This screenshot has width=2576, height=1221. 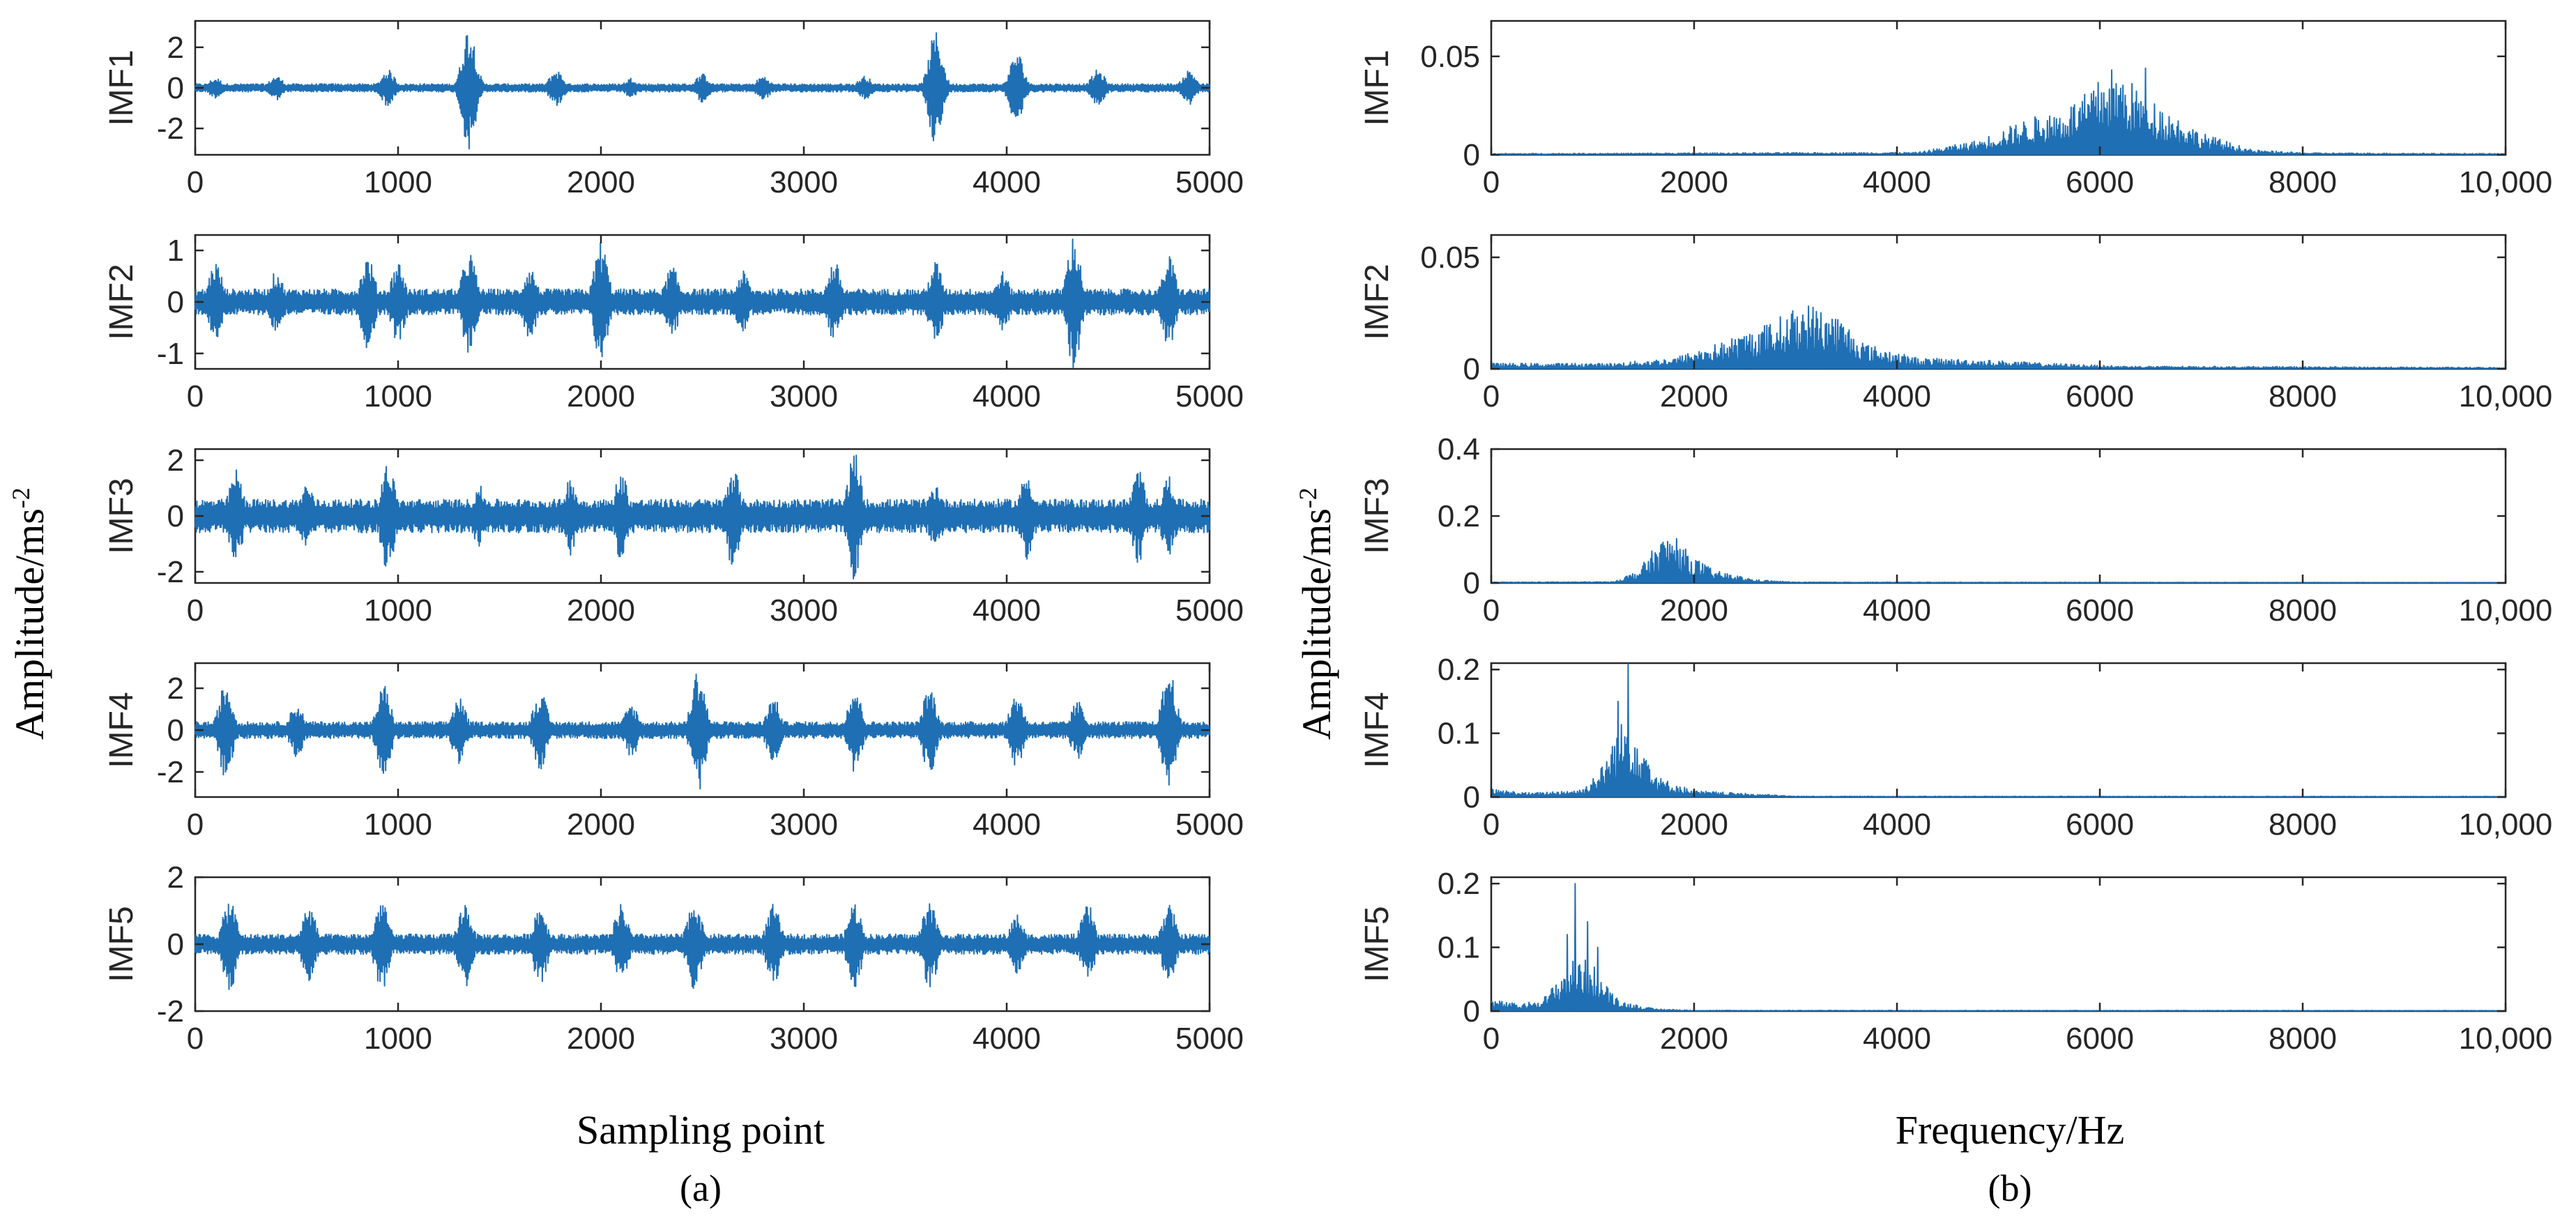 I want to click on left-xlabel: Sampling point, so click(x=701, y=1130).